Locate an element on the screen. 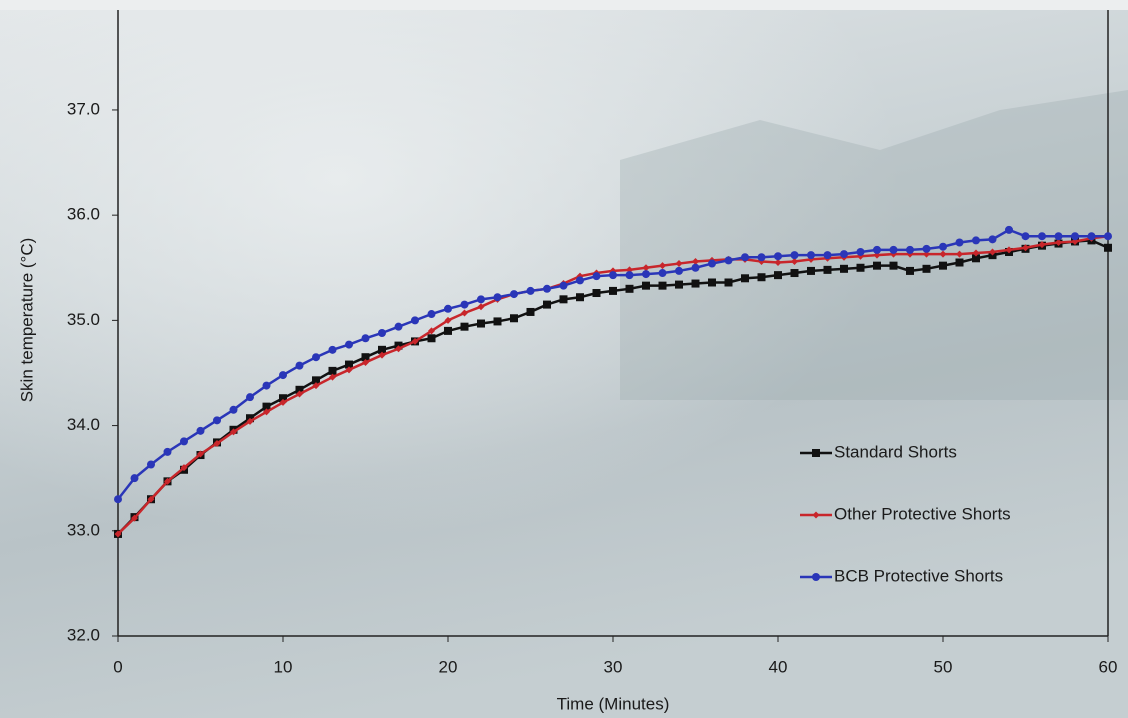 Image resolution: width=1128 pixels, height=718 pixels. x-tick-label: 10 is located at coordinates (283, 666).